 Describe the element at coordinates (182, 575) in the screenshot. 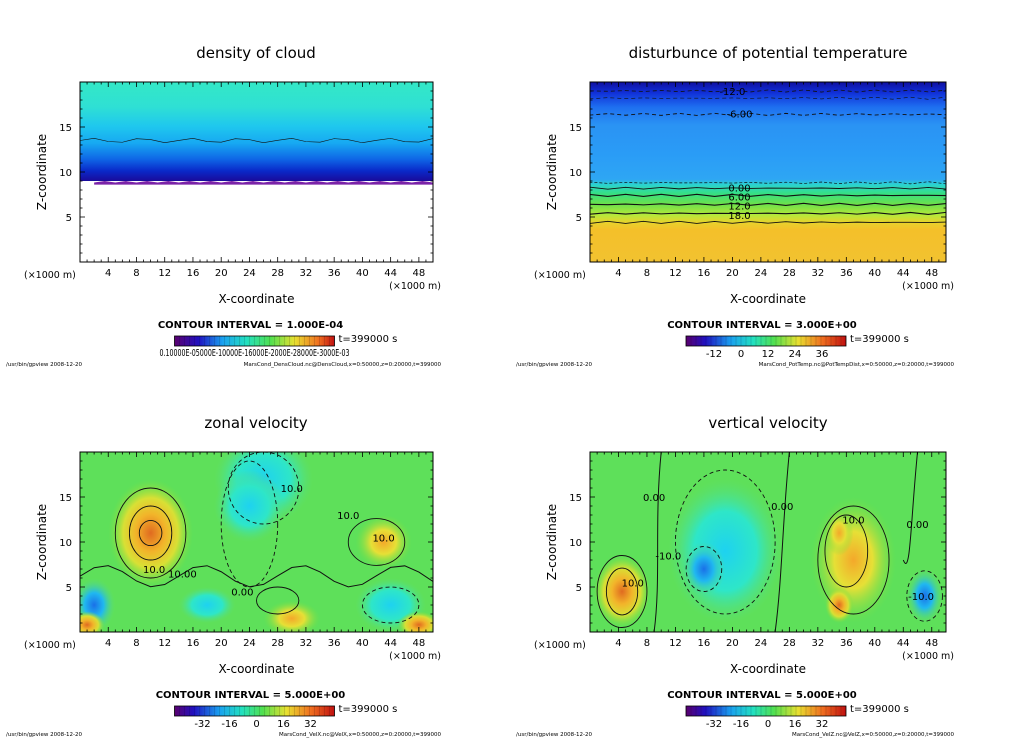

I see `contour-label: 10.00` at that location.